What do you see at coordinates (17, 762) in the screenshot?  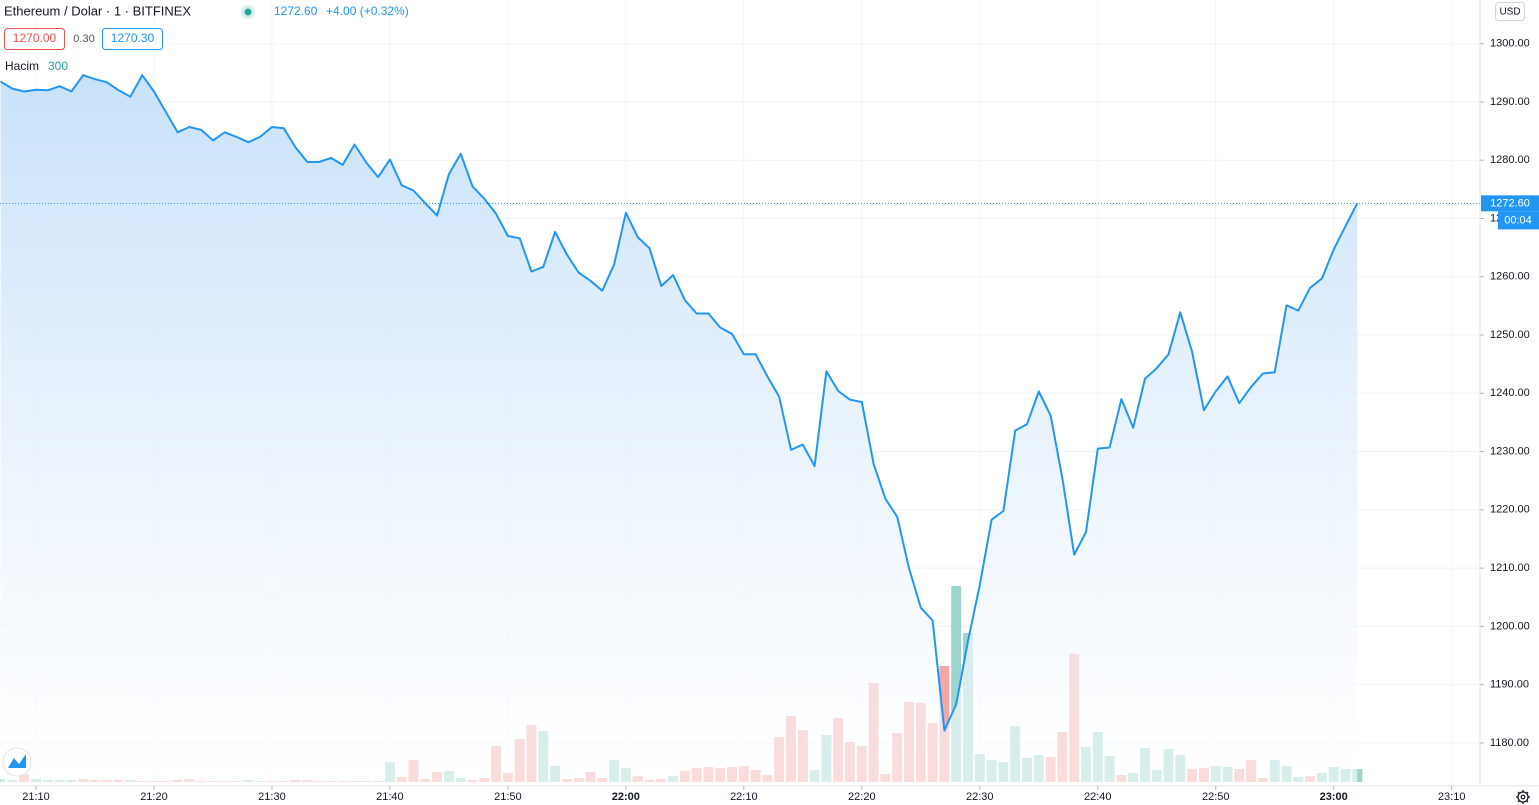 I see `logo` at bounding box center [17, 762].